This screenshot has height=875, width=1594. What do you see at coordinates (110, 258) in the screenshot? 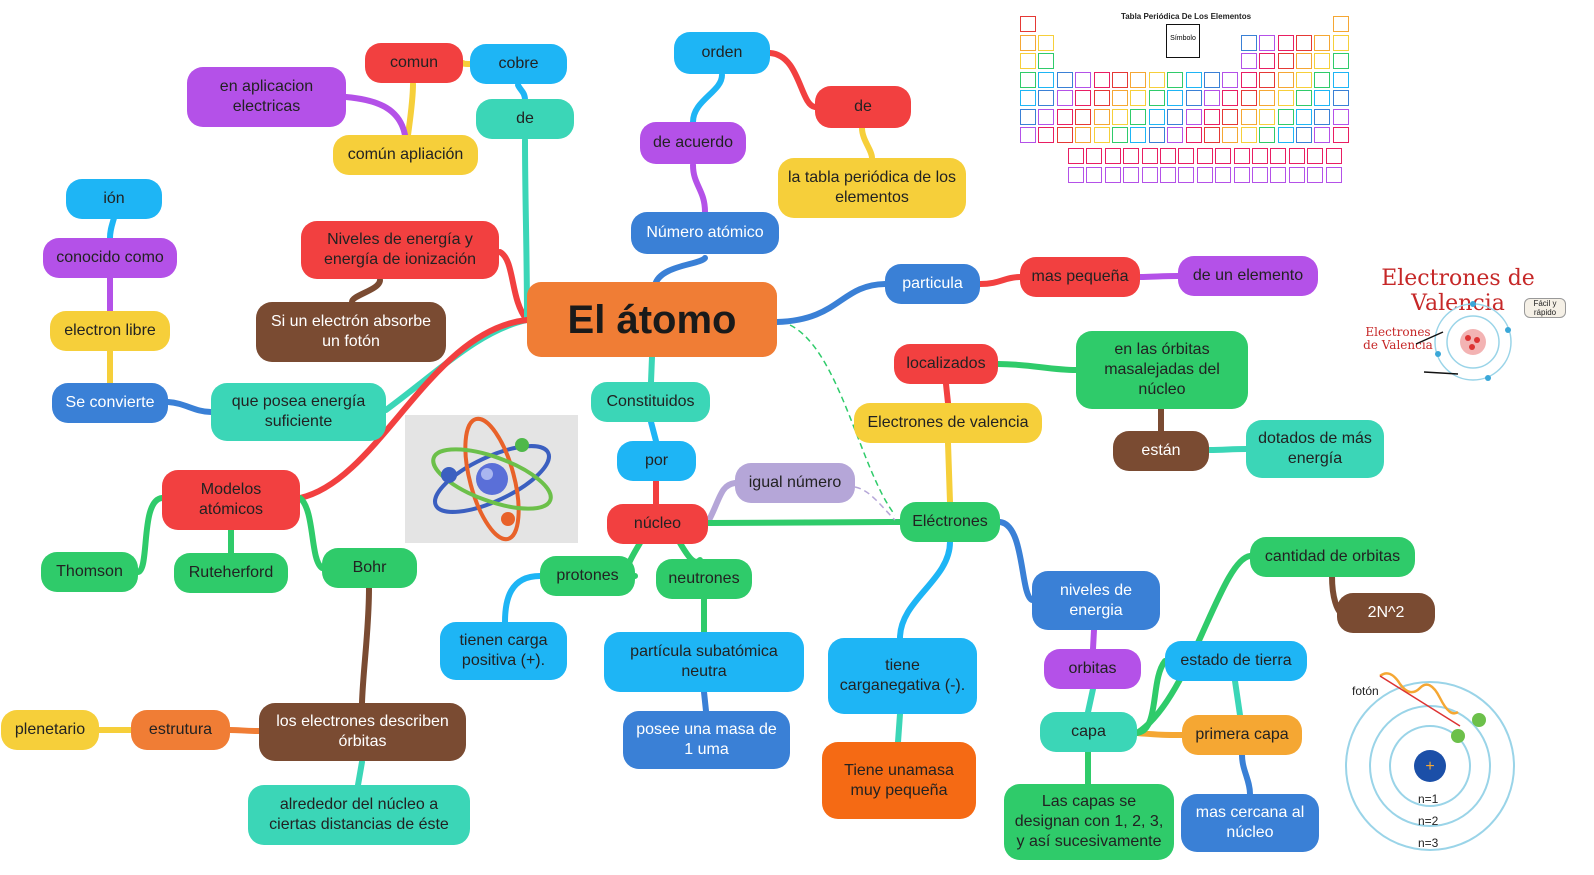
I see `node-conocido-como: conocido como` at bounding box center [110, 258].